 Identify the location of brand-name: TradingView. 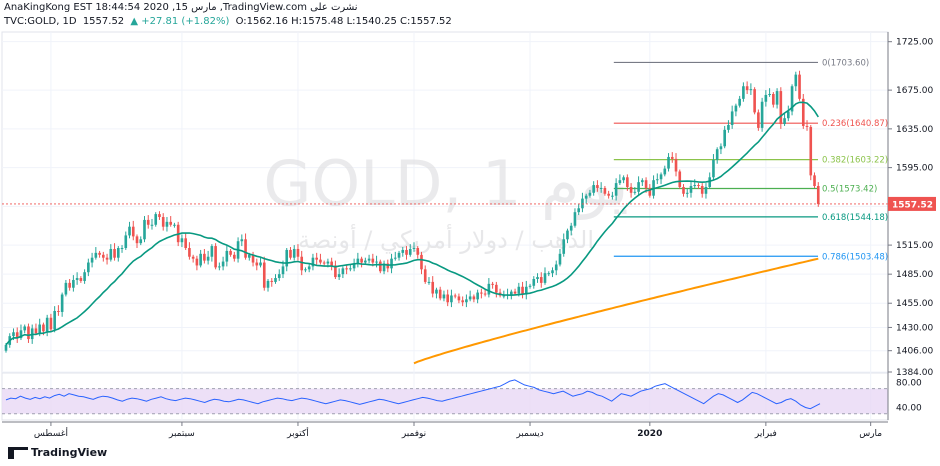
(69, 452).